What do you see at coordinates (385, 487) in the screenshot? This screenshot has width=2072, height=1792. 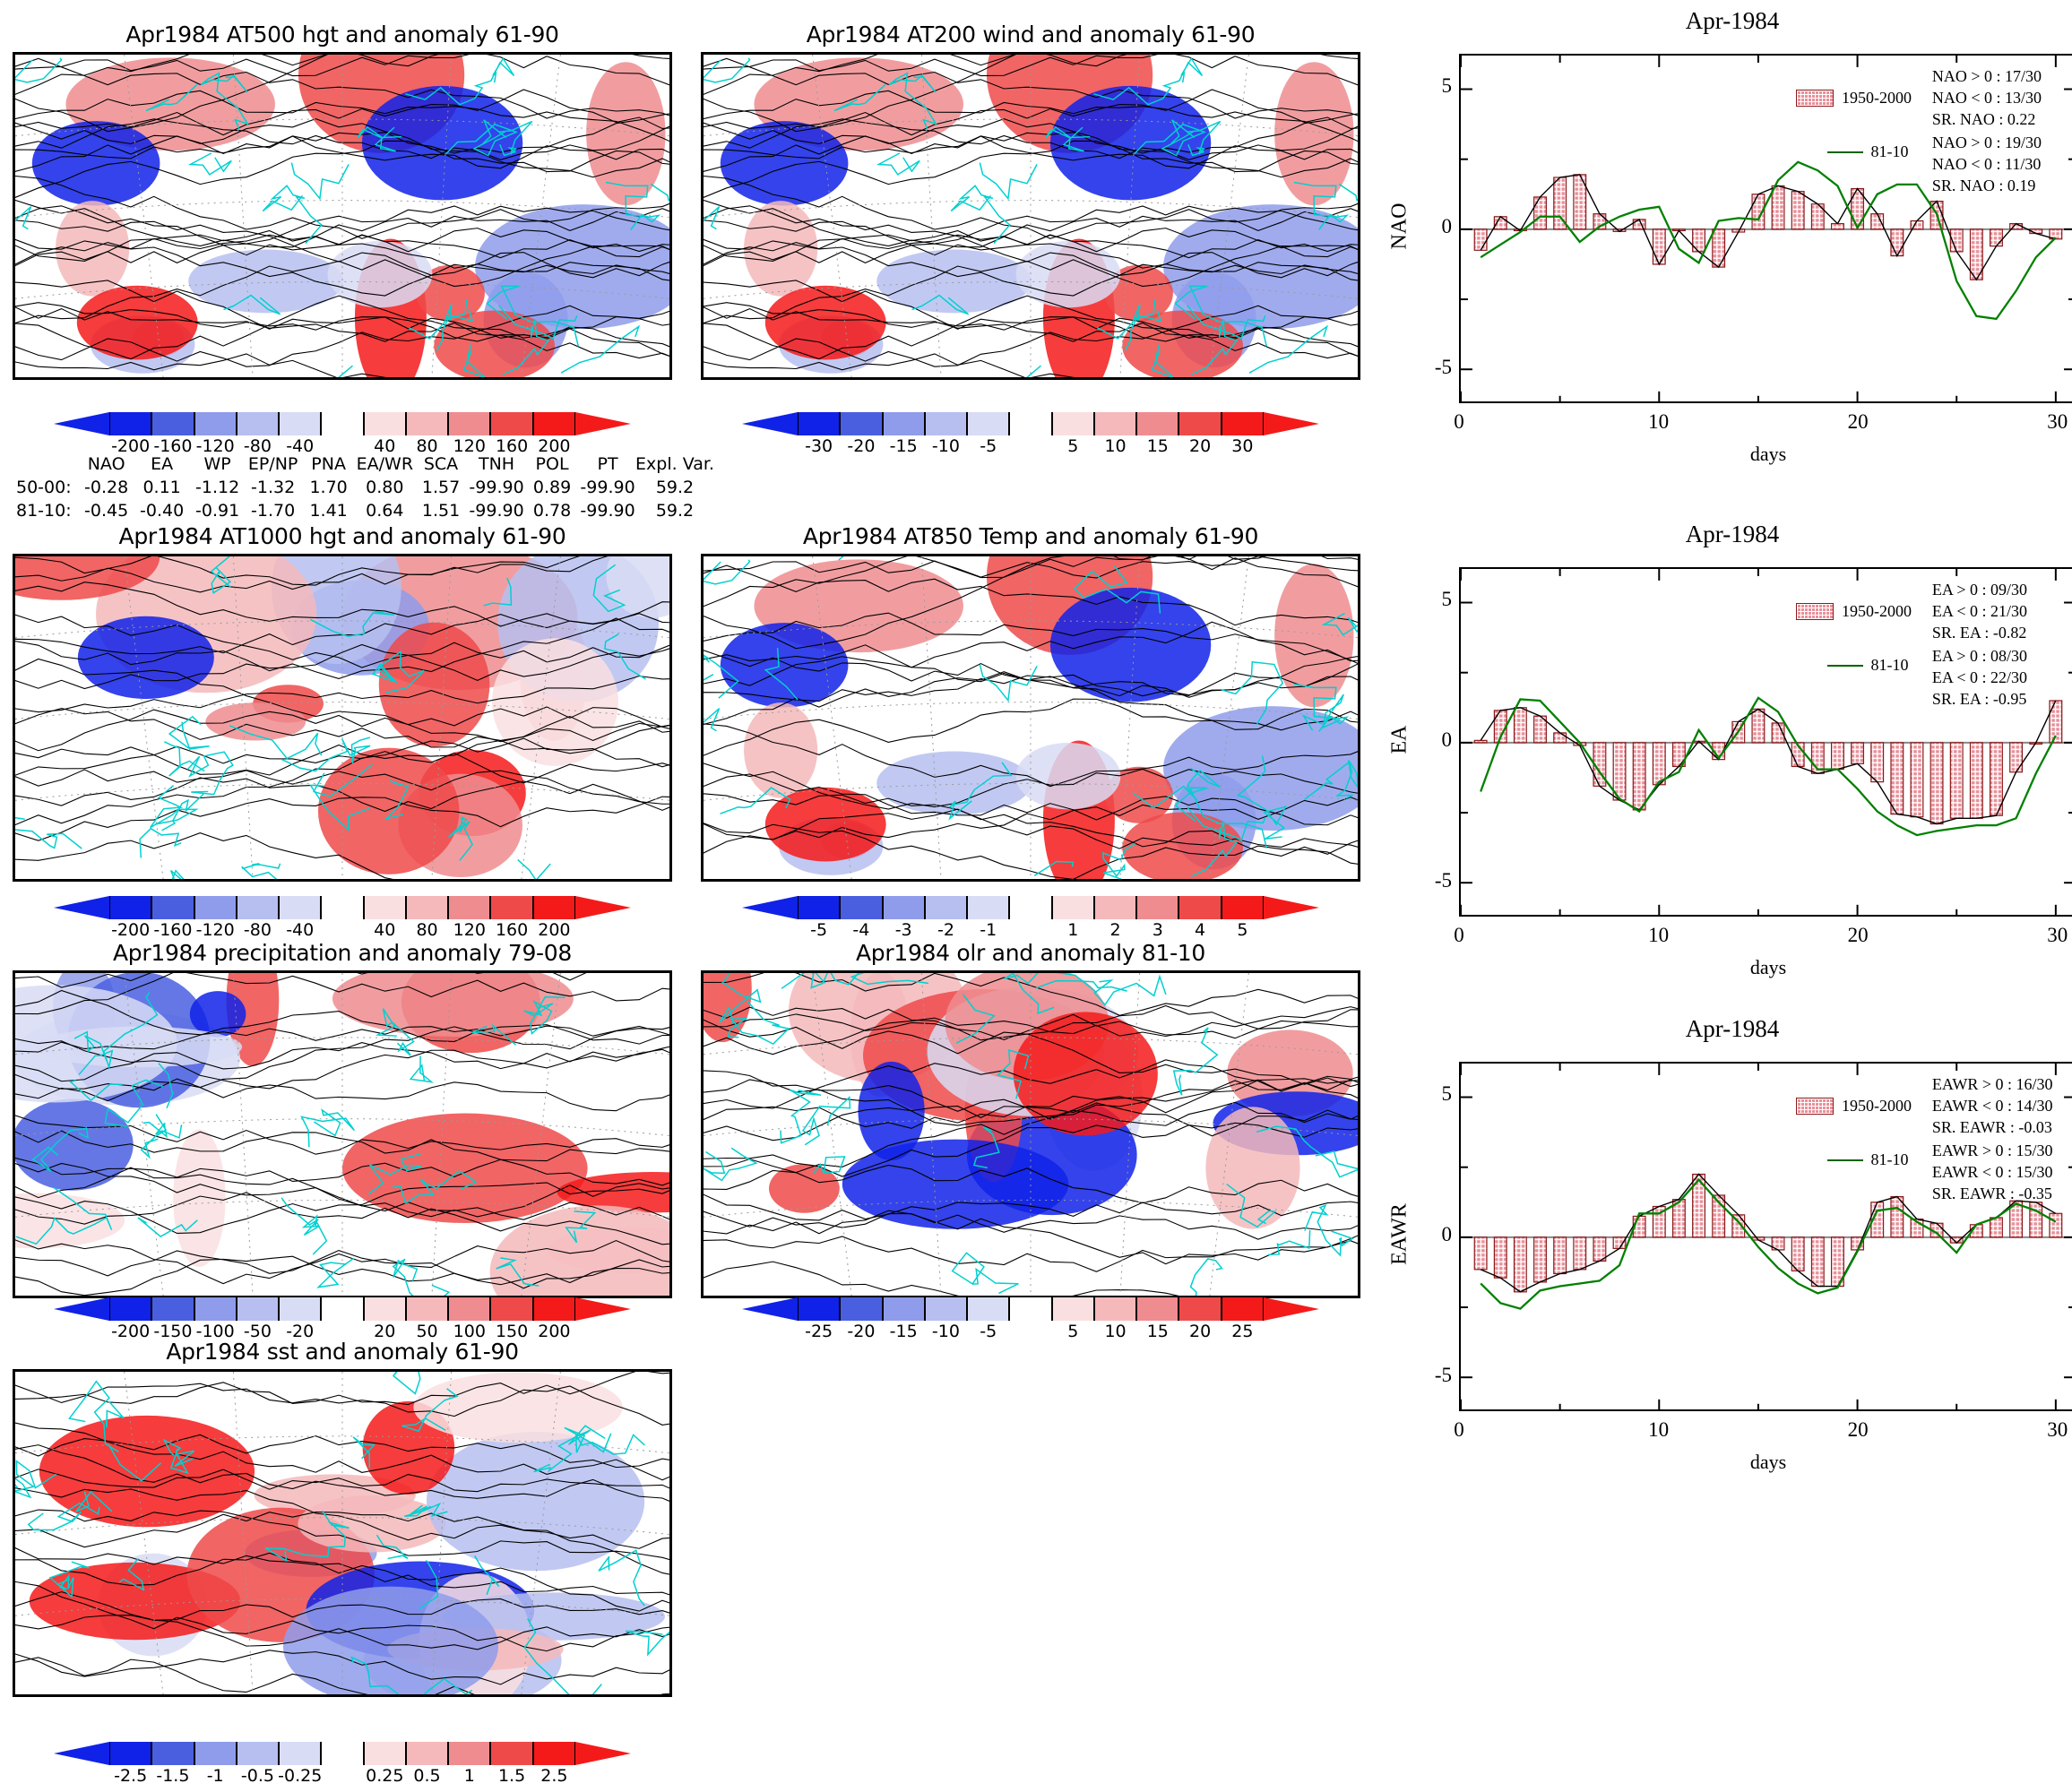 I see `index-table-cell: 0.80` at bounding box center [385, 487].